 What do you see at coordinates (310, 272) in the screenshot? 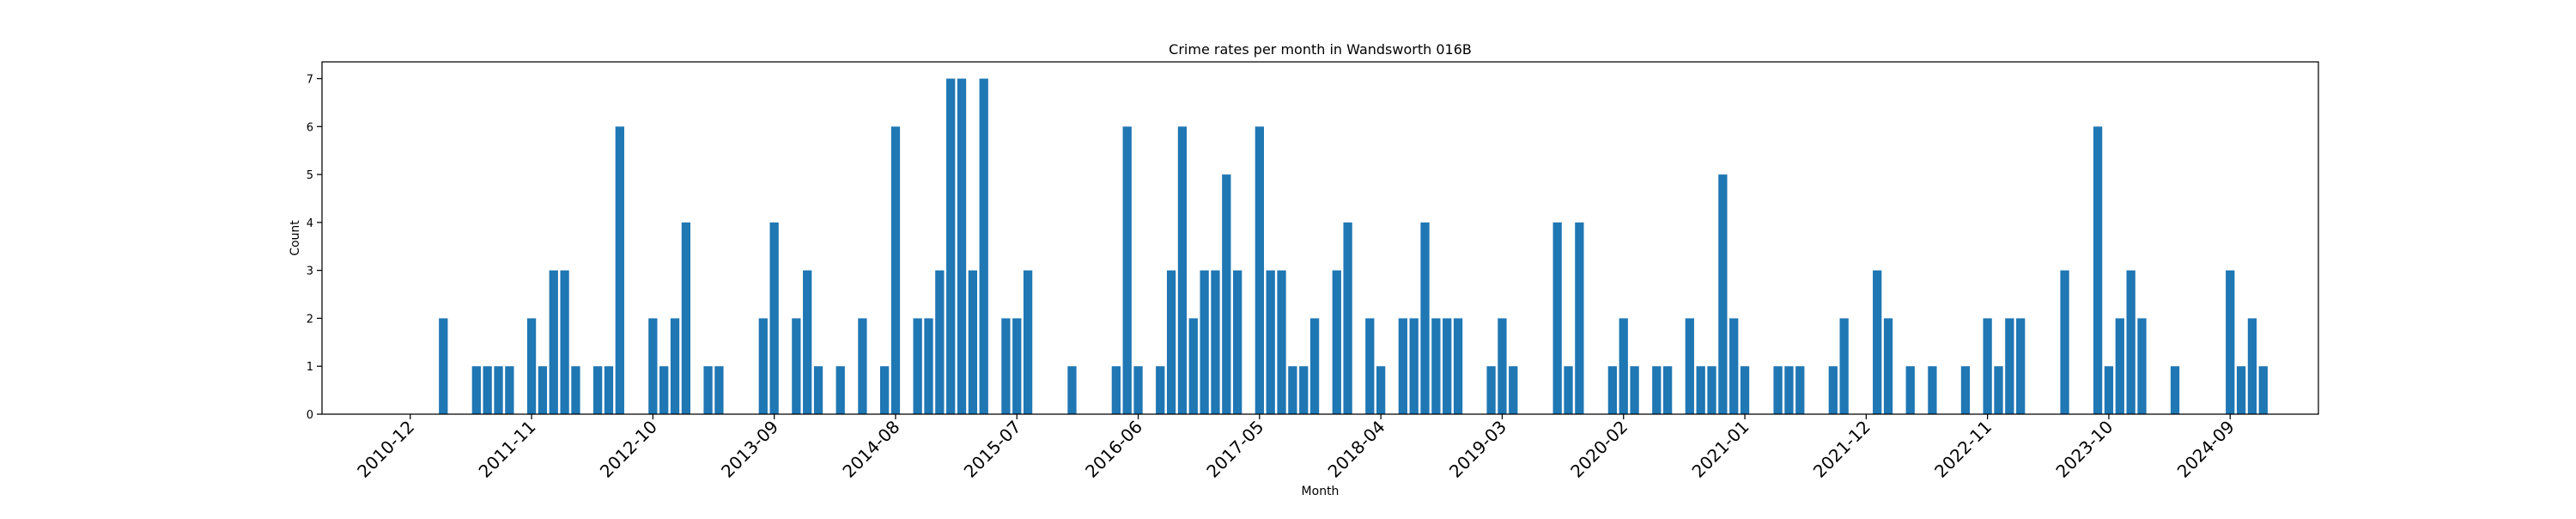
I see `y-tick-label: 3` at bounding box center [310, 272].